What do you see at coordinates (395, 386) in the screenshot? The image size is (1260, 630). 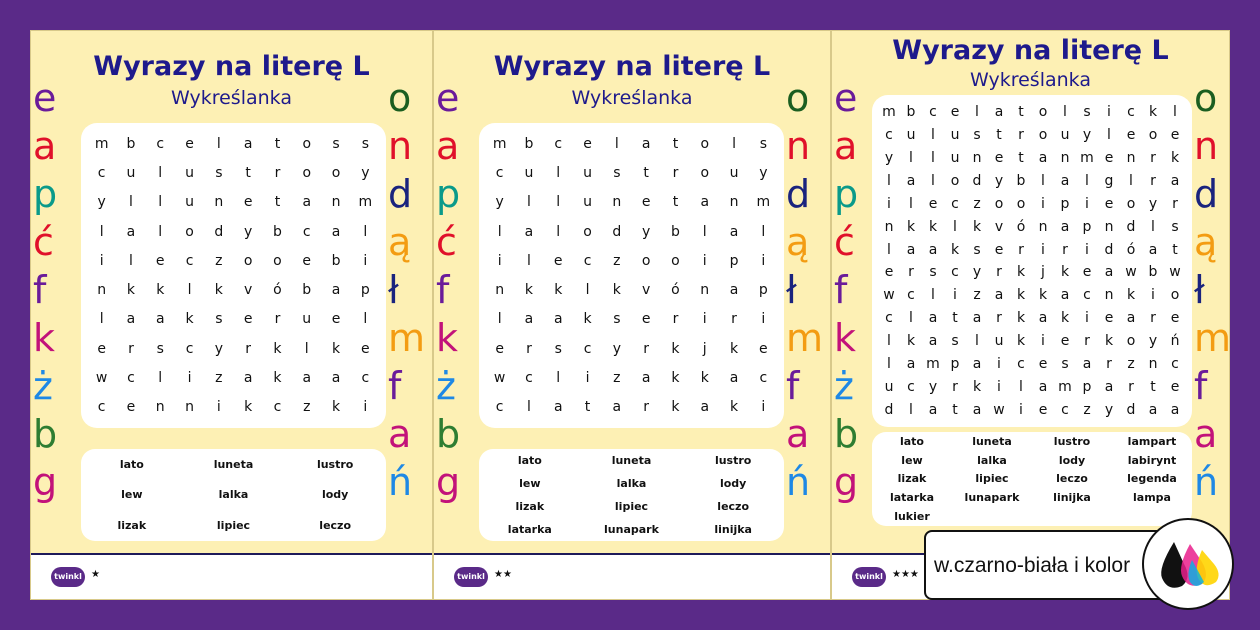 I see `decorative-letter: f` at bounding box center [395, 386].